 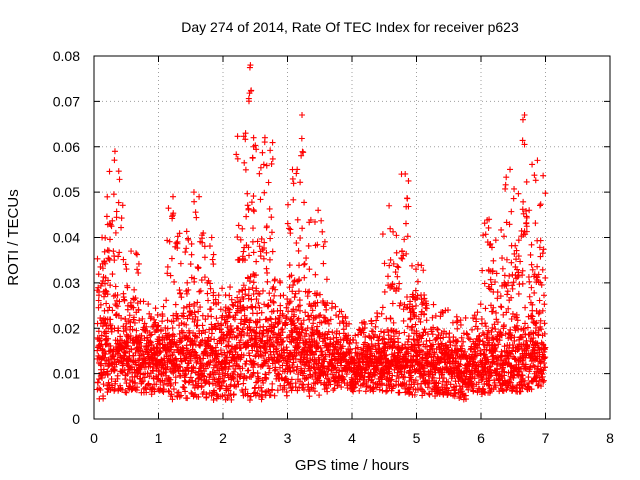 What do you see at coordinates (76, 419) in the screenshot?
I see `y-tick-label: 0` at bounding box center [76, 419].